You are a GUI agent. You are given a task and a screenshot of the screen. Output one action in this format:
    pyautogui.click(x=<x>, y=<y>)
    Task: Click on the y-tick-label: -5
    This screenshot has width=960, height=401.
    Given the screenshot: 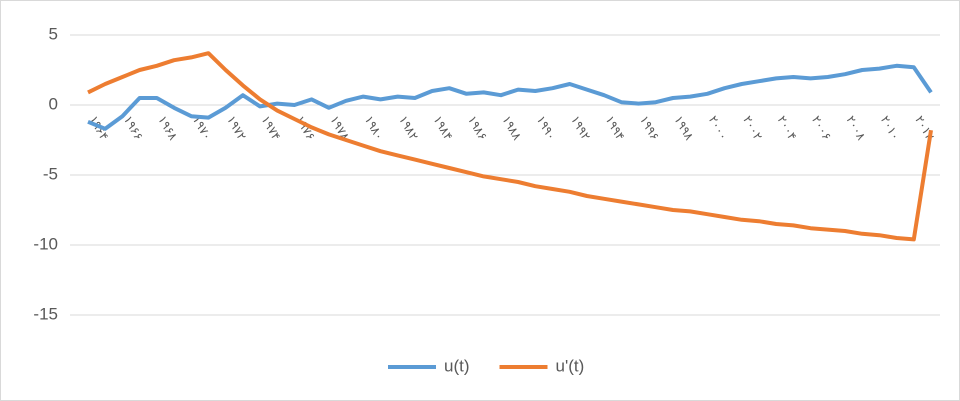 What is the action you would take?
    pyautogui.click(x=50, y=173)
    